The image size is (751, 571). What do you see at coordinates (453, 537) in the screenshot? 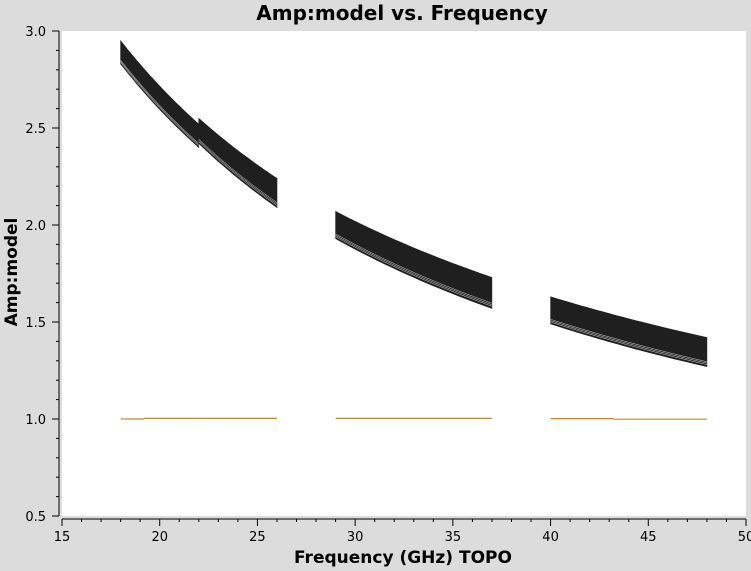
I see `x-tick-label: 35` at bounding box center [453, 537].